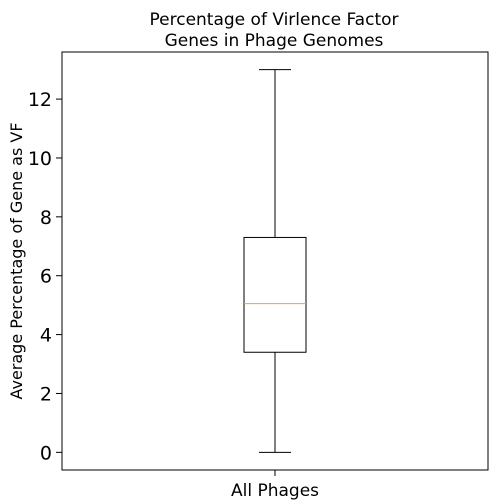 Image resolution: width=504 pixels, height=504 pixels. Describe the element at coordinates (275, 294) in the screenshot. I see `box-iqr` at that location.